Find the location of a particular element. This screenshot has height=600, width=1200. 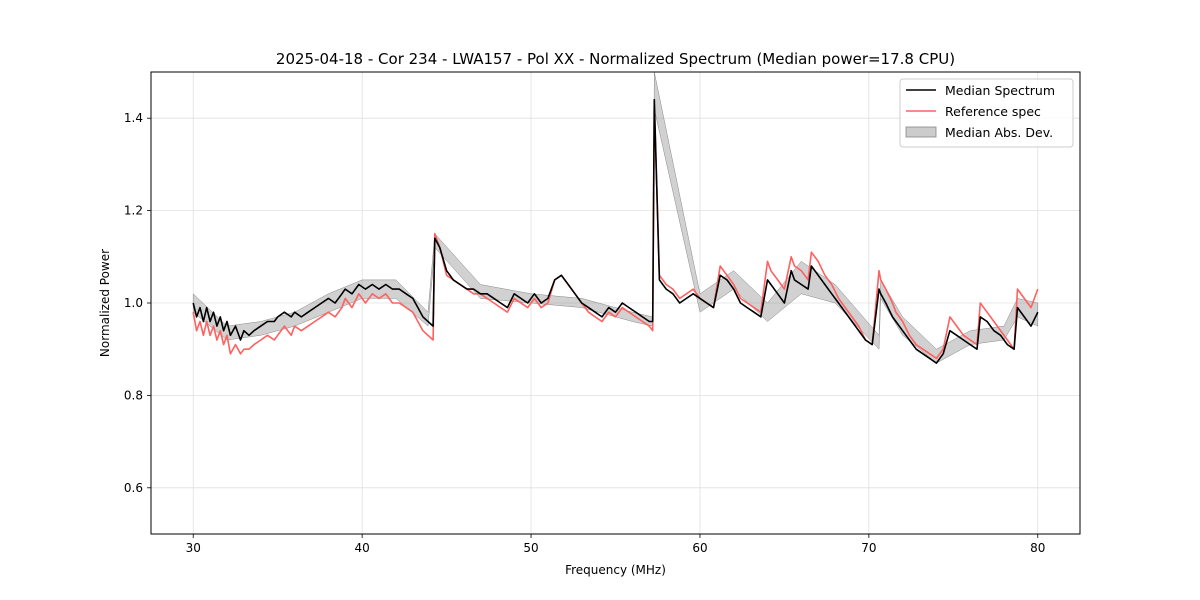

y-axis-label: Normalized Power is located at coordinates (105, 303).